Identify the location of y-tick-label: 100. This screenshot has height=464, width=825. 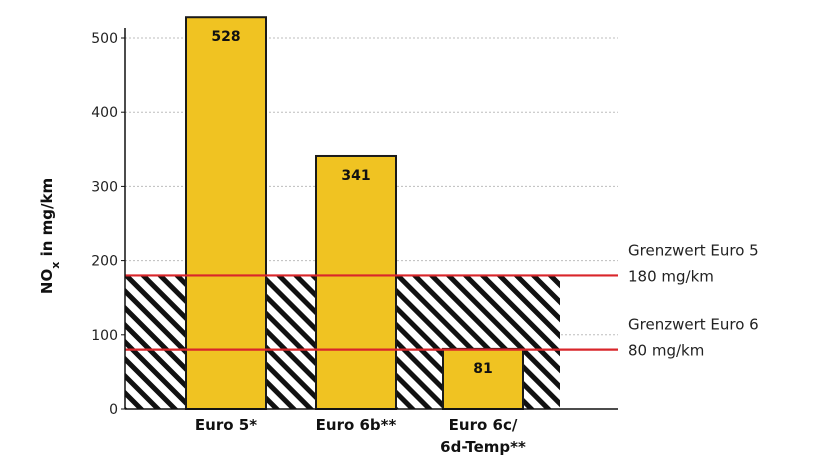
(104, 336).